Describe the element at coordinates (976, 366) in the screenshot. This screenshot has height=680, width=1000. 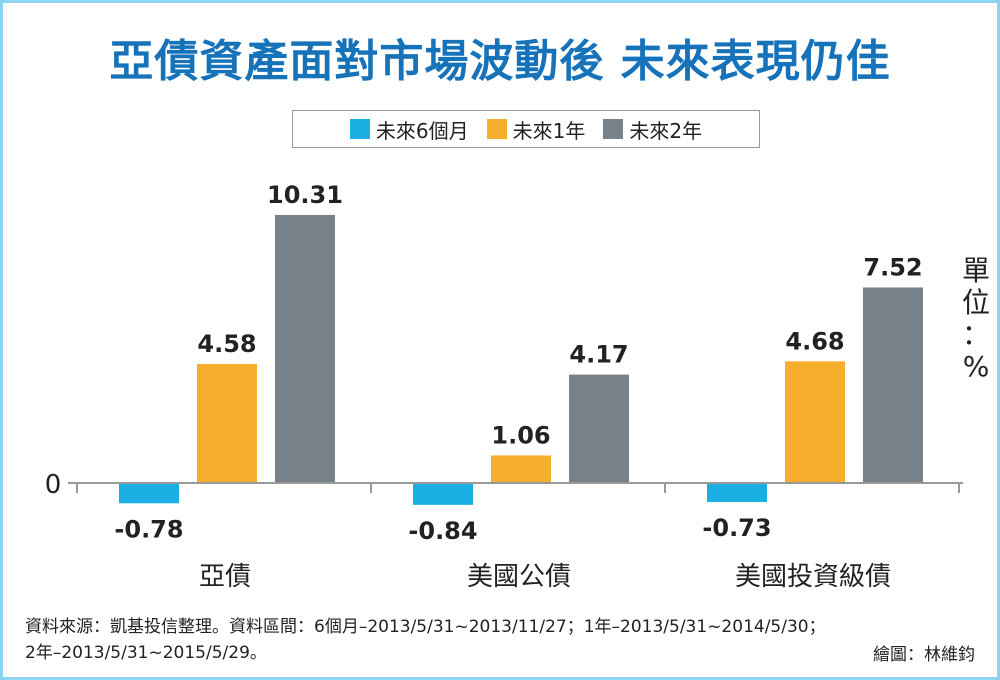
I see `unit-char: %` at that location.